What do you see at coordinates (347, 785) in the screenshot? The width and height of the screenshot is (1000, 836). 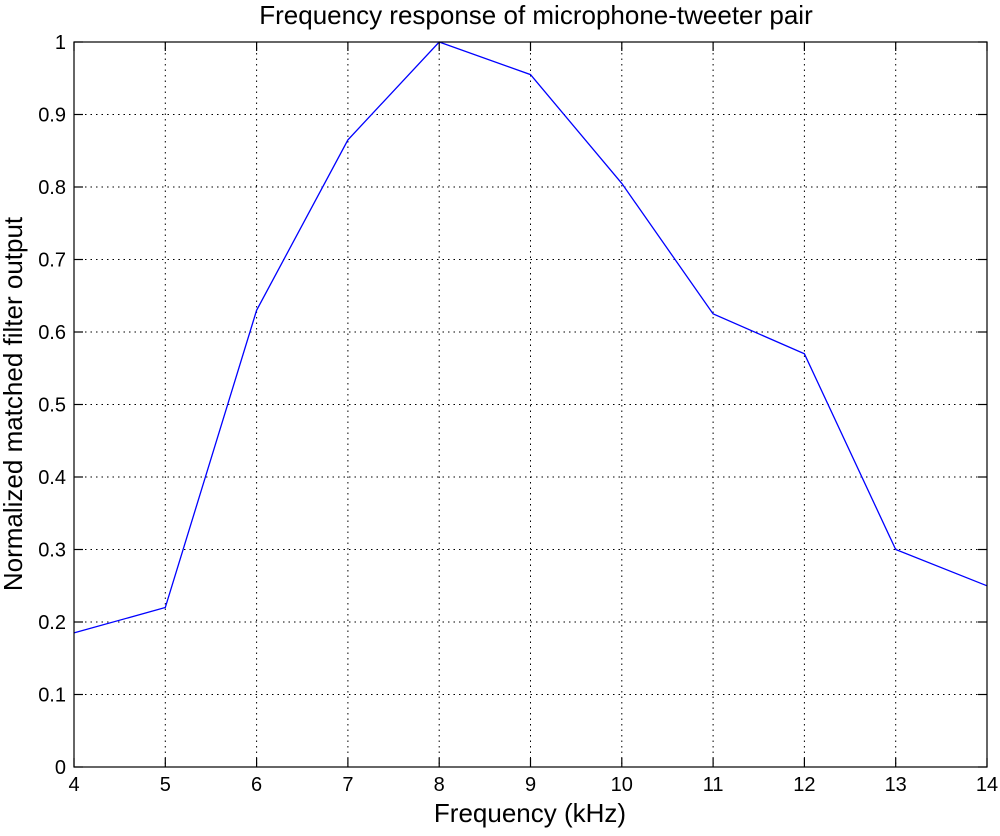 I see `x-tick-label: 7` at bounding box center [347, 785].